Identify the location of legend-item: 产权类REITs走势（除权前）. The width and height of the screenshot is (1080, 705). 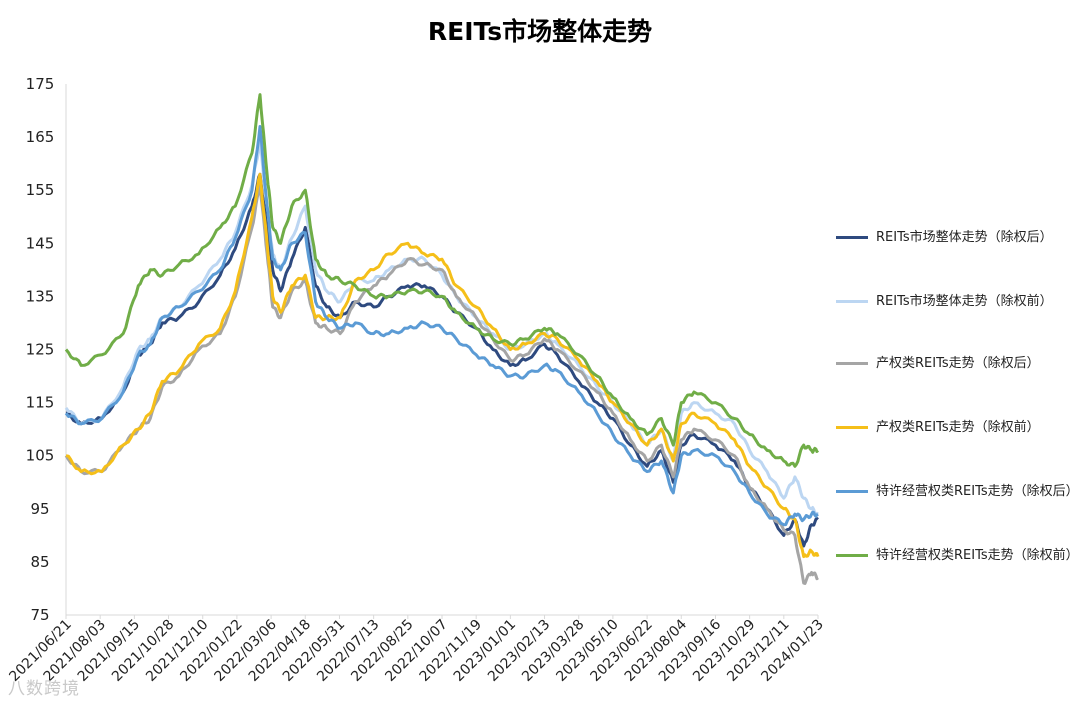
(956, 427).